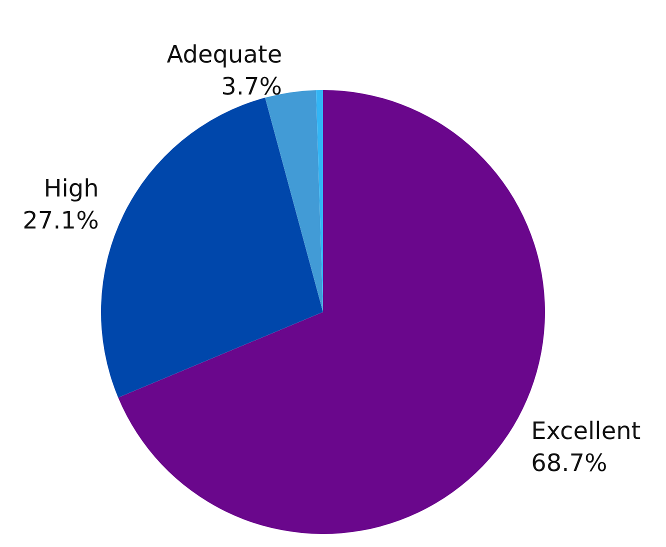 This screenshot has height=547, width=666. Describe the element at coordinates (224, 54) in the screenshot. I see `slice-label: Adequate` at that location.